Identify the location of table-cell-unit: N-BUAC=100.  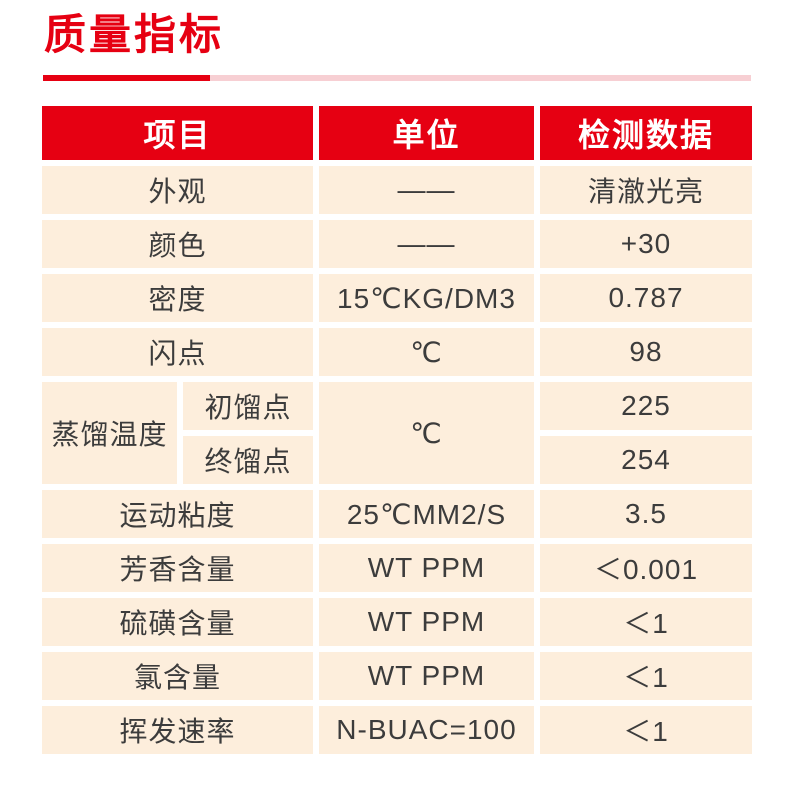
(426, 730).